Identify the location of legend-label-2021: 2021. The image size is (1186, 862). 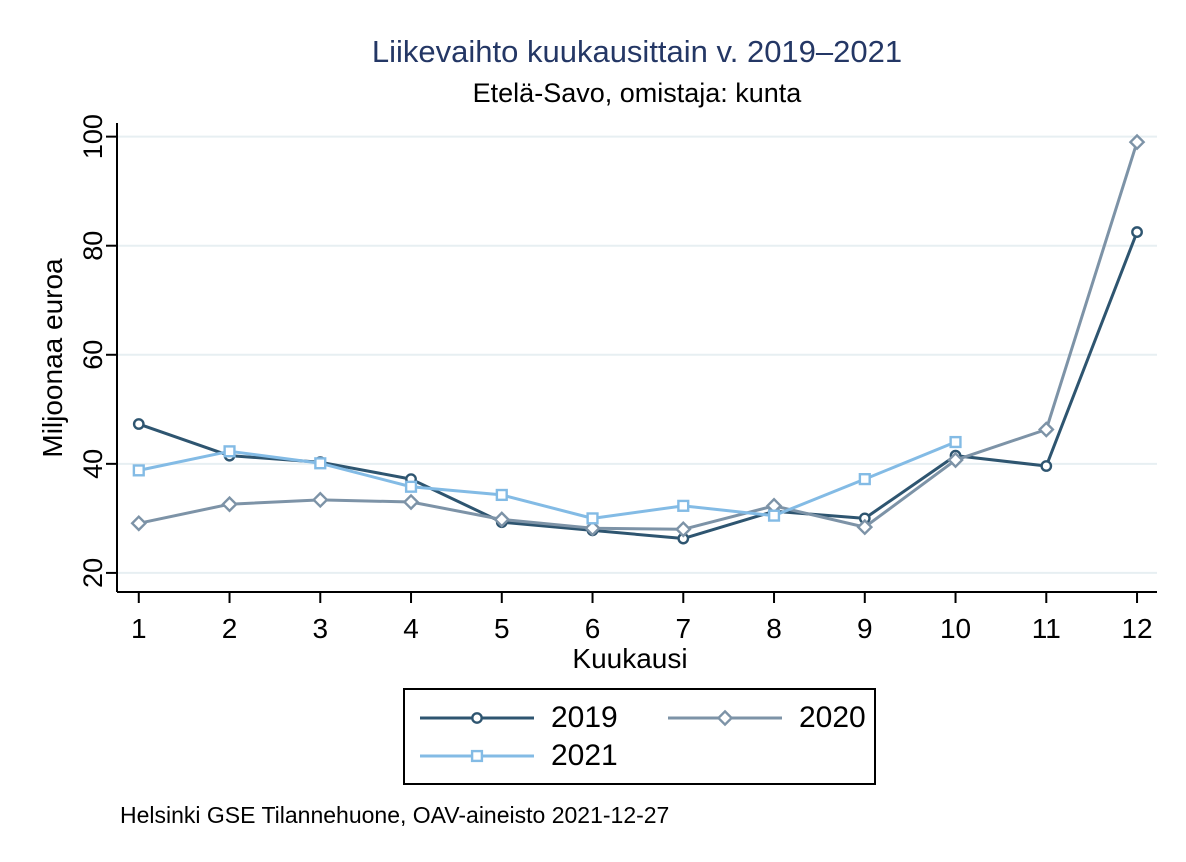
(584, 755).